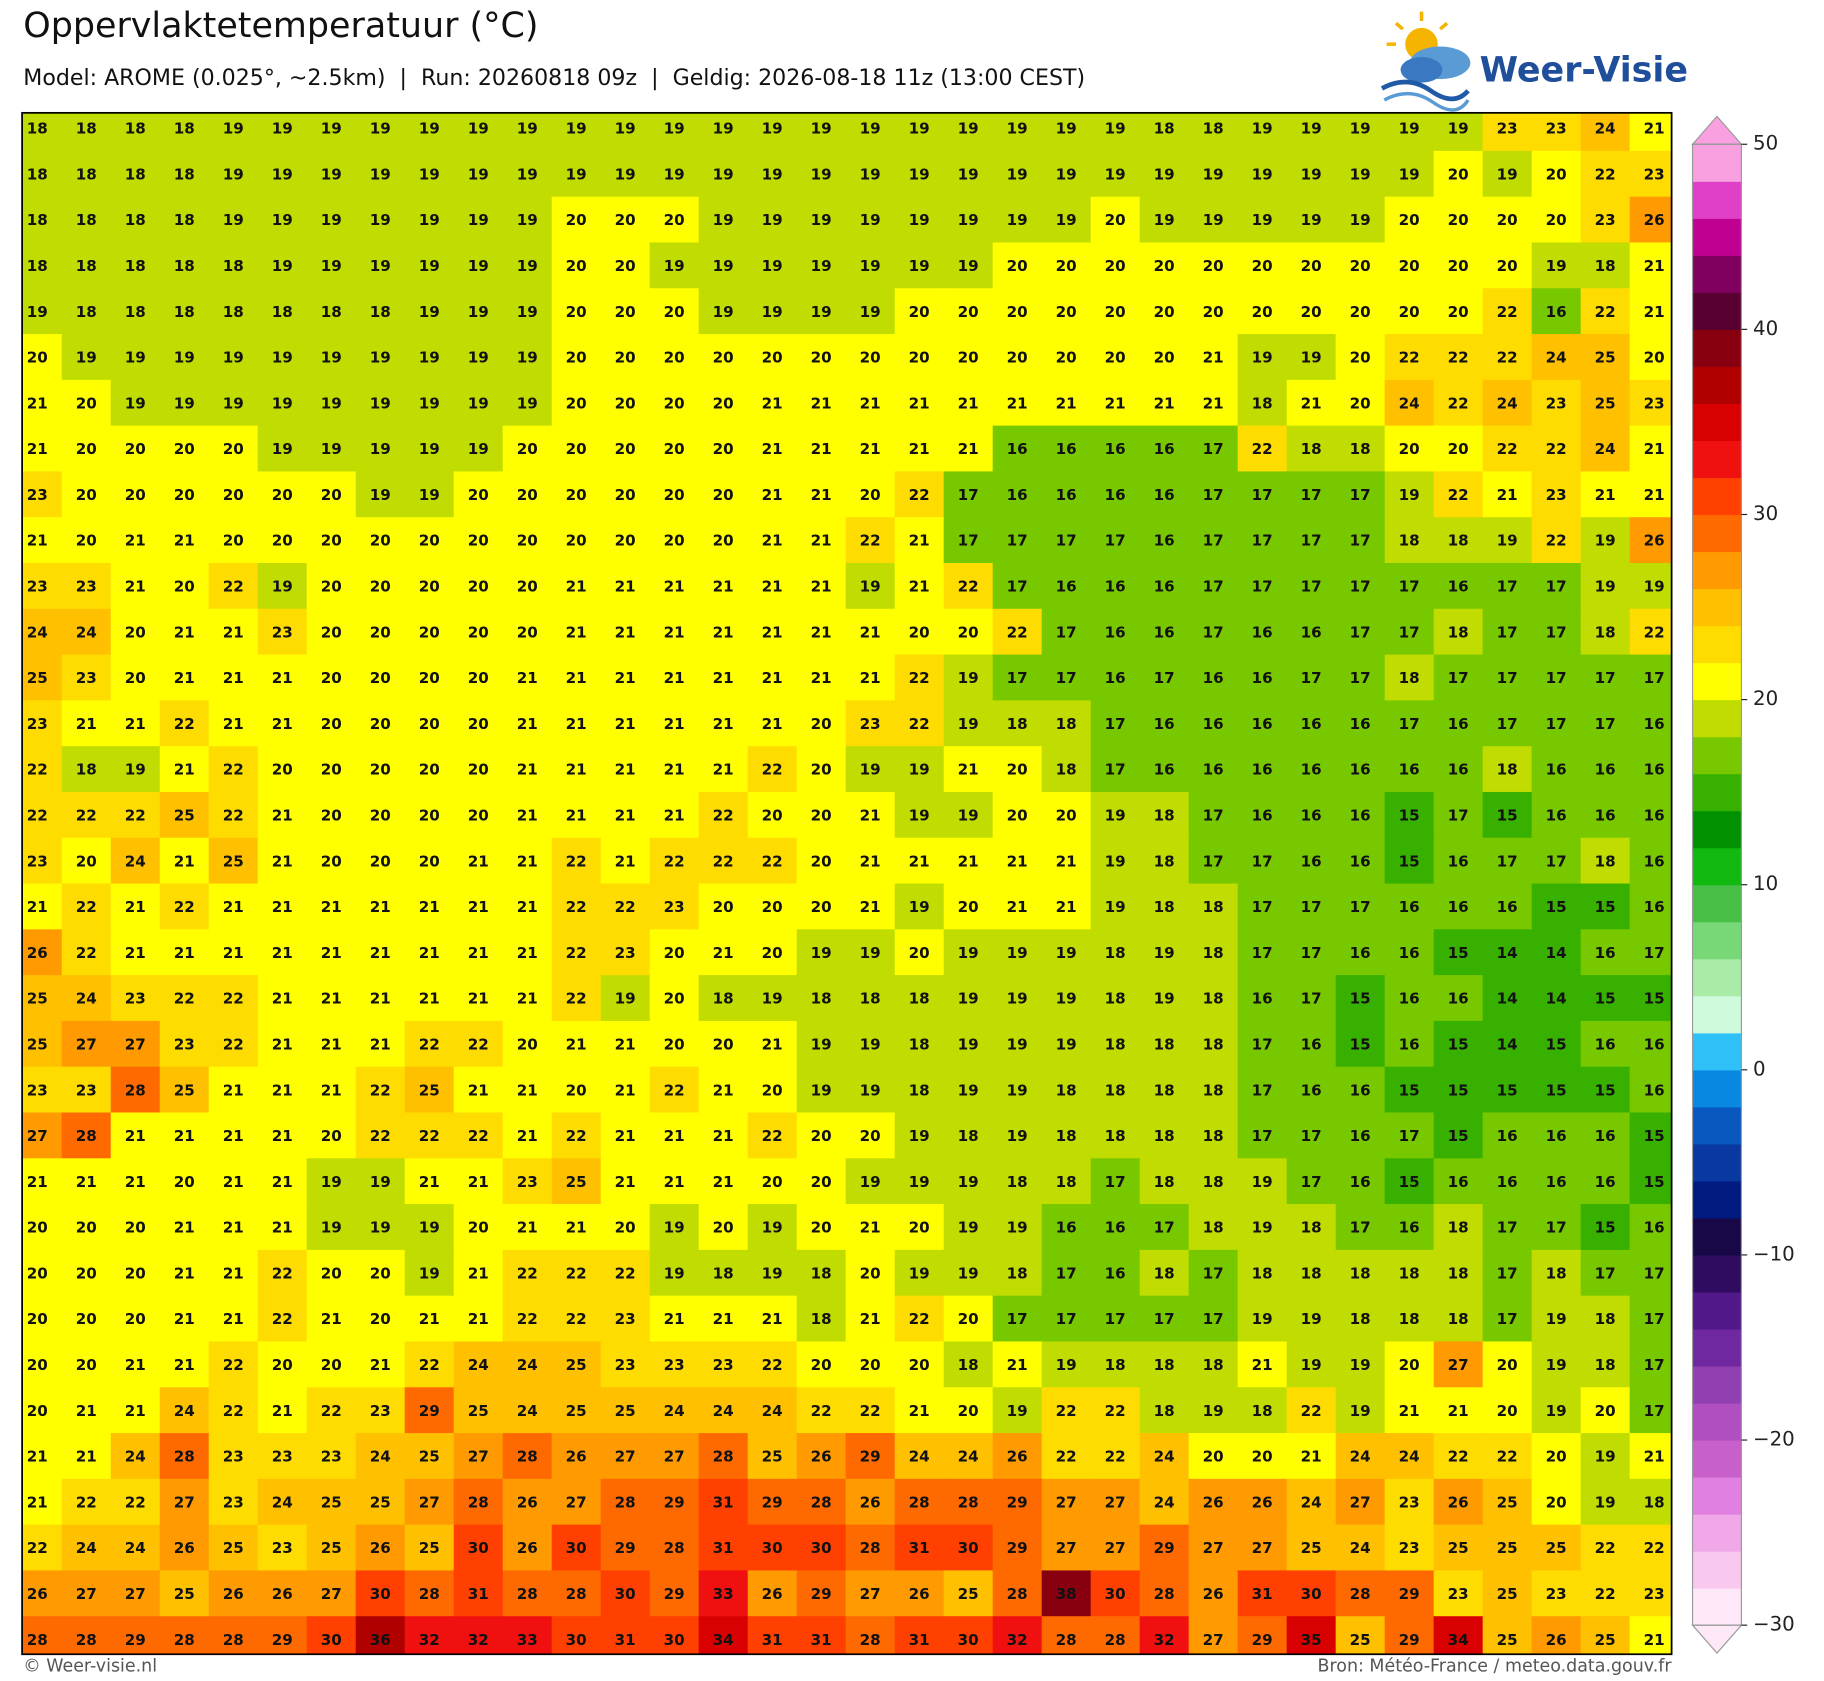 Image resolution: width=1824 pixels, height=1681 pixels. What do you see at coordinates (1311, 1640) in the screenshot?
I see `temperature-label: 35` at bounding box center [1311, 1640].